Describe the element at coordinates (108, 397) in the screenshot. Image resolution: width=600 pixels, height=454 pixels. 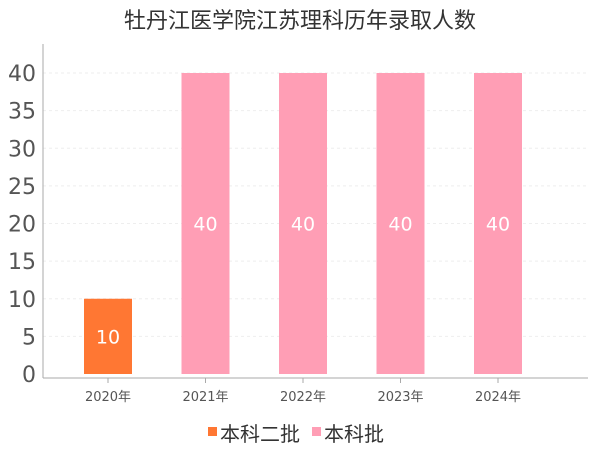
I see `x-tick-label: 2020年` at that location.